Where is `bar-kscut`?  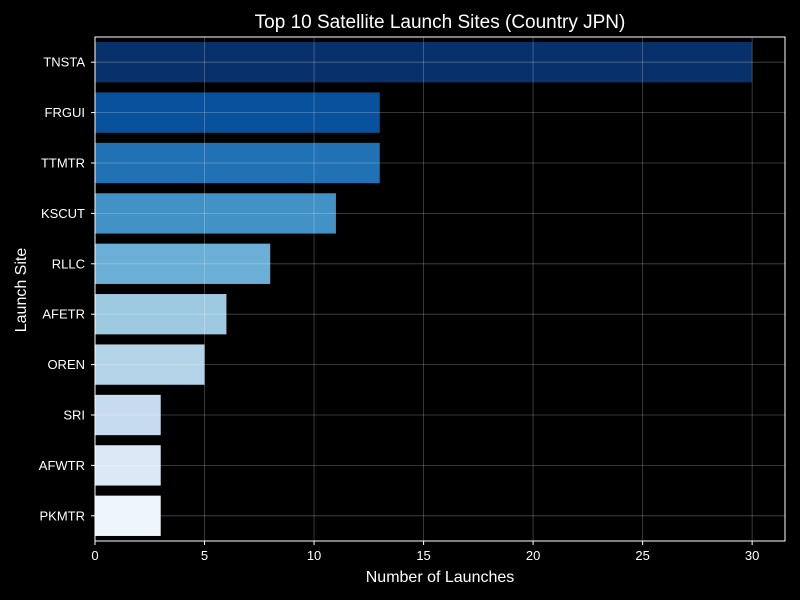
bar-kscut is located at coordinates (215, 213).